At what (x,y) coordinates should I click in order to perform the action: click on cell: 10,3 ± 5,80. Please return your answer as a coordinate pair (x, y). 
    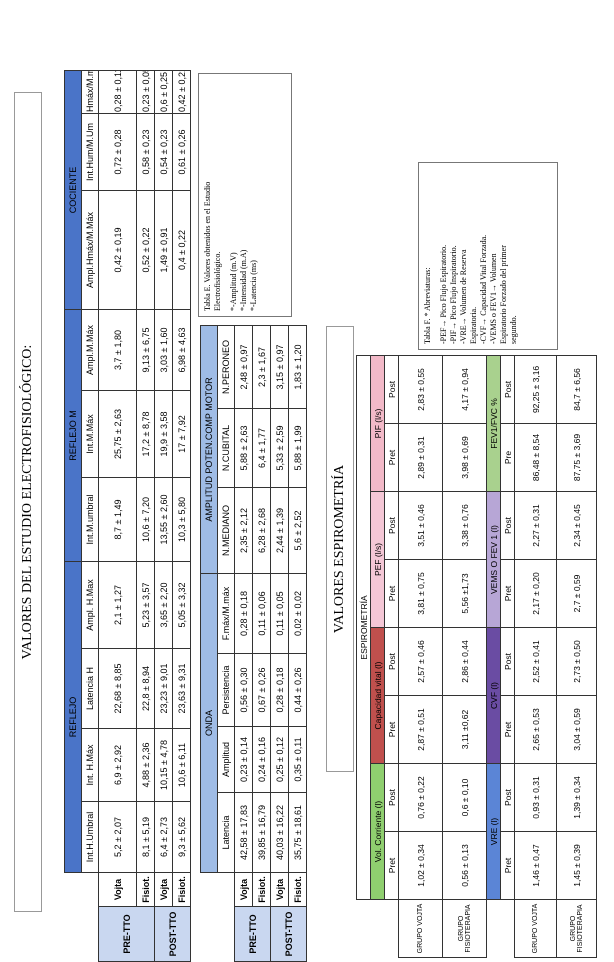
    Looking at the image, I should click on (181, 519).